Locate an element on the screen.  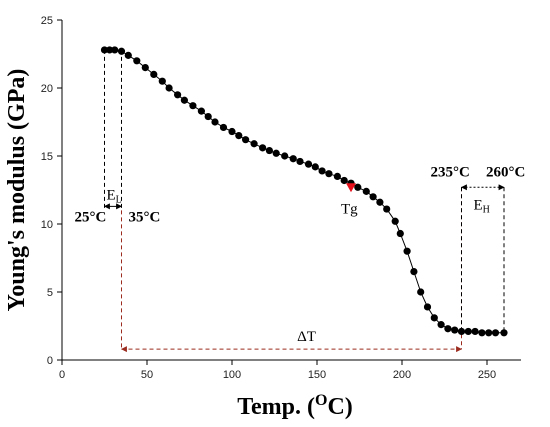
x-tick-label: 100 is located at coordinates (232, 375).